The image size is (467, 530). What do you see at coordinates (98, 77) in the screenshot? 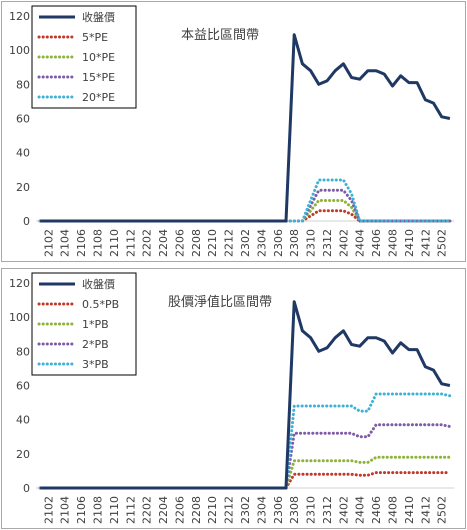
I see `legend-label: 15*PE` at bounding box center [98, 77].